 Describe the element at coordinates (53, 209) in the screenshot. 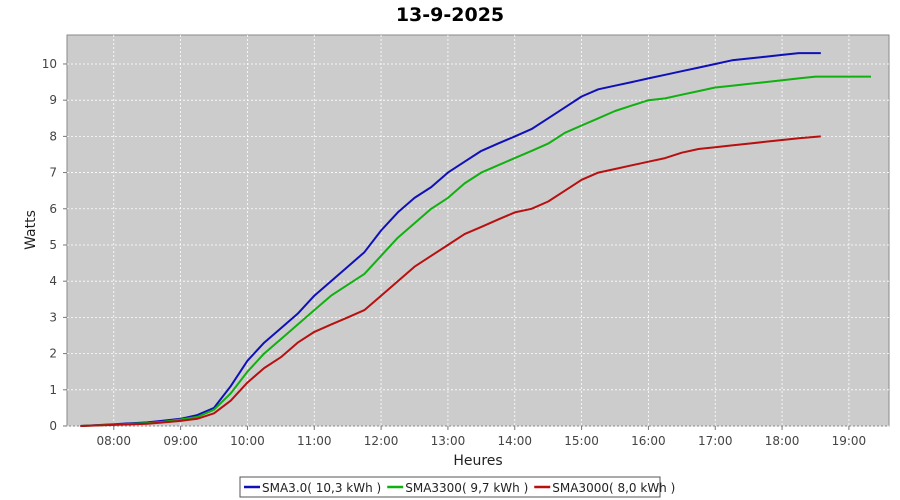

I see `y-tick-label: 6` at that location.